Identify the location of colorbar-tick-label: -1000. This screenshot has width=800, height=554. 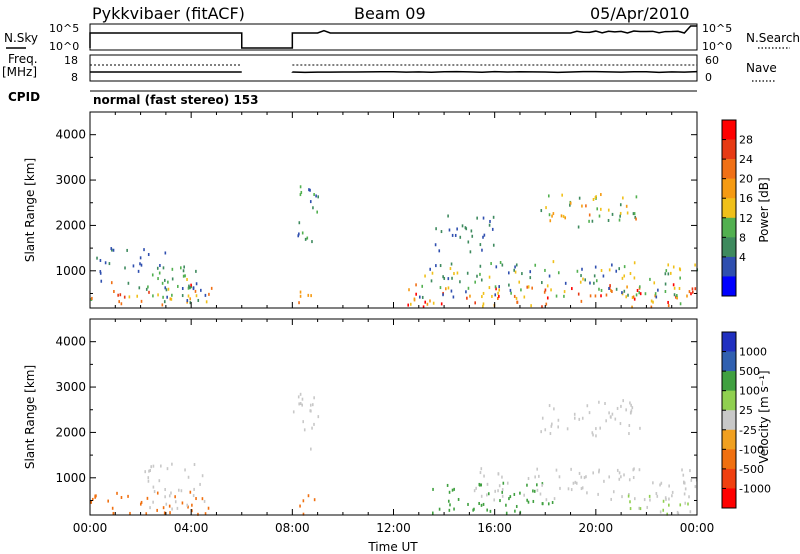
(755, 488).